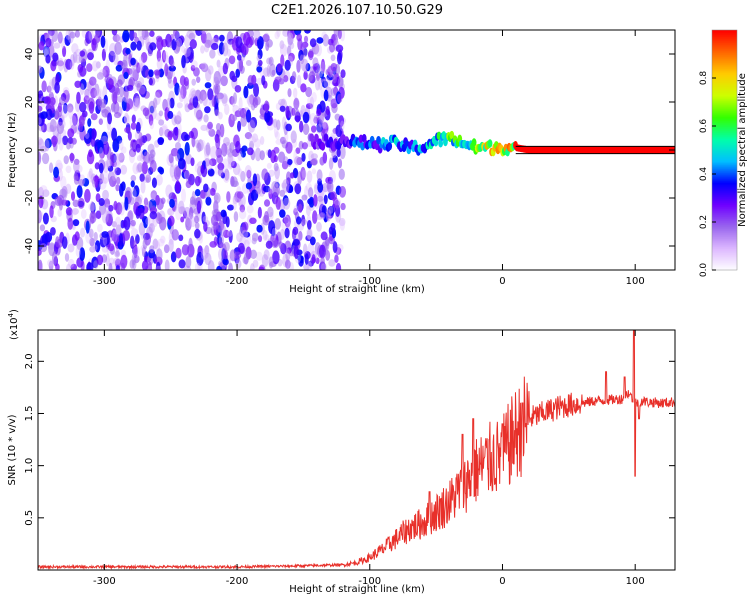 The image size is (750, 600). What do you see at coordinates (104, 281) in the screenshot?
I see `x-tick-label: -300` at bounding box center [104, 281].